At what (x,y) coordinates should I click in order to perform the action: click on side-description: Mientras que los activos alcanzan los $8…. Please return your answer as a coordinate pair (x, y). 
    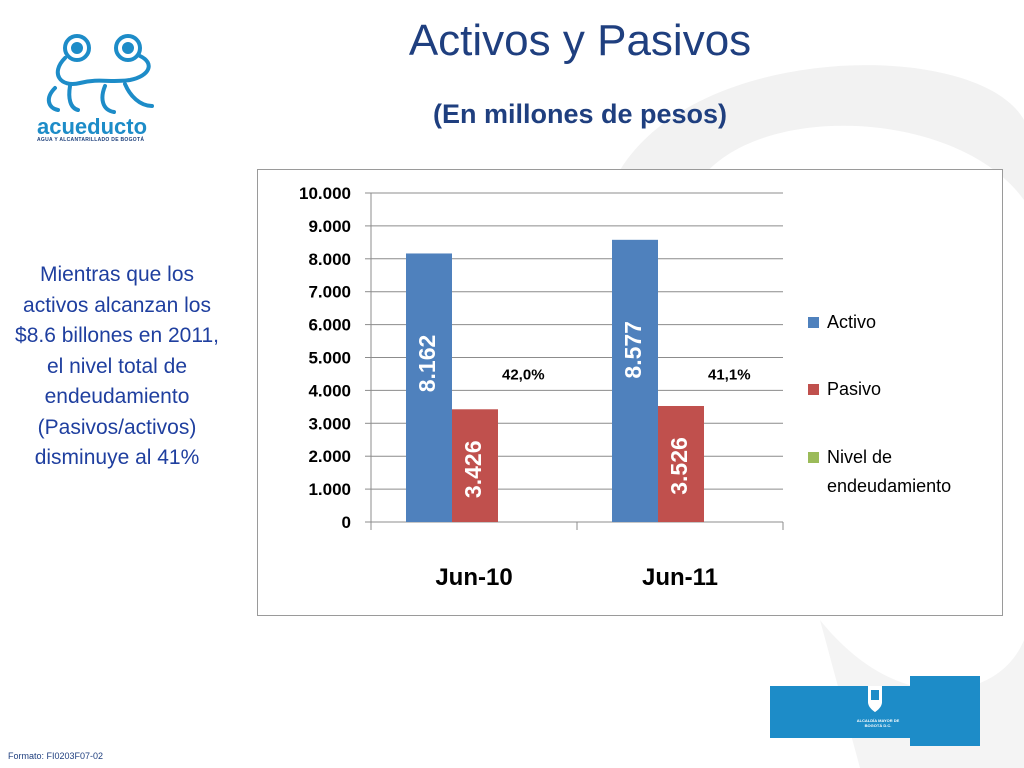
    Looking at the image, I should click on (117, 366).